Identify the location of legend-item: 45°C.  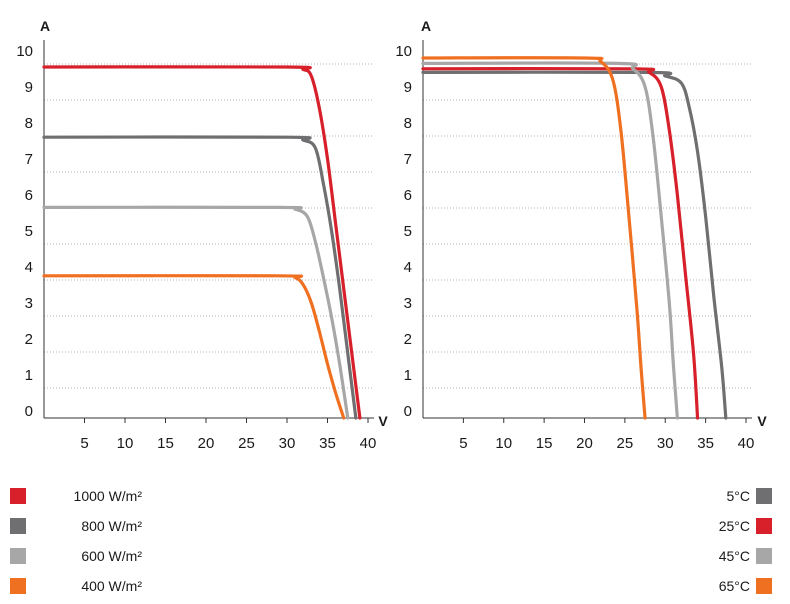
(680, 559).